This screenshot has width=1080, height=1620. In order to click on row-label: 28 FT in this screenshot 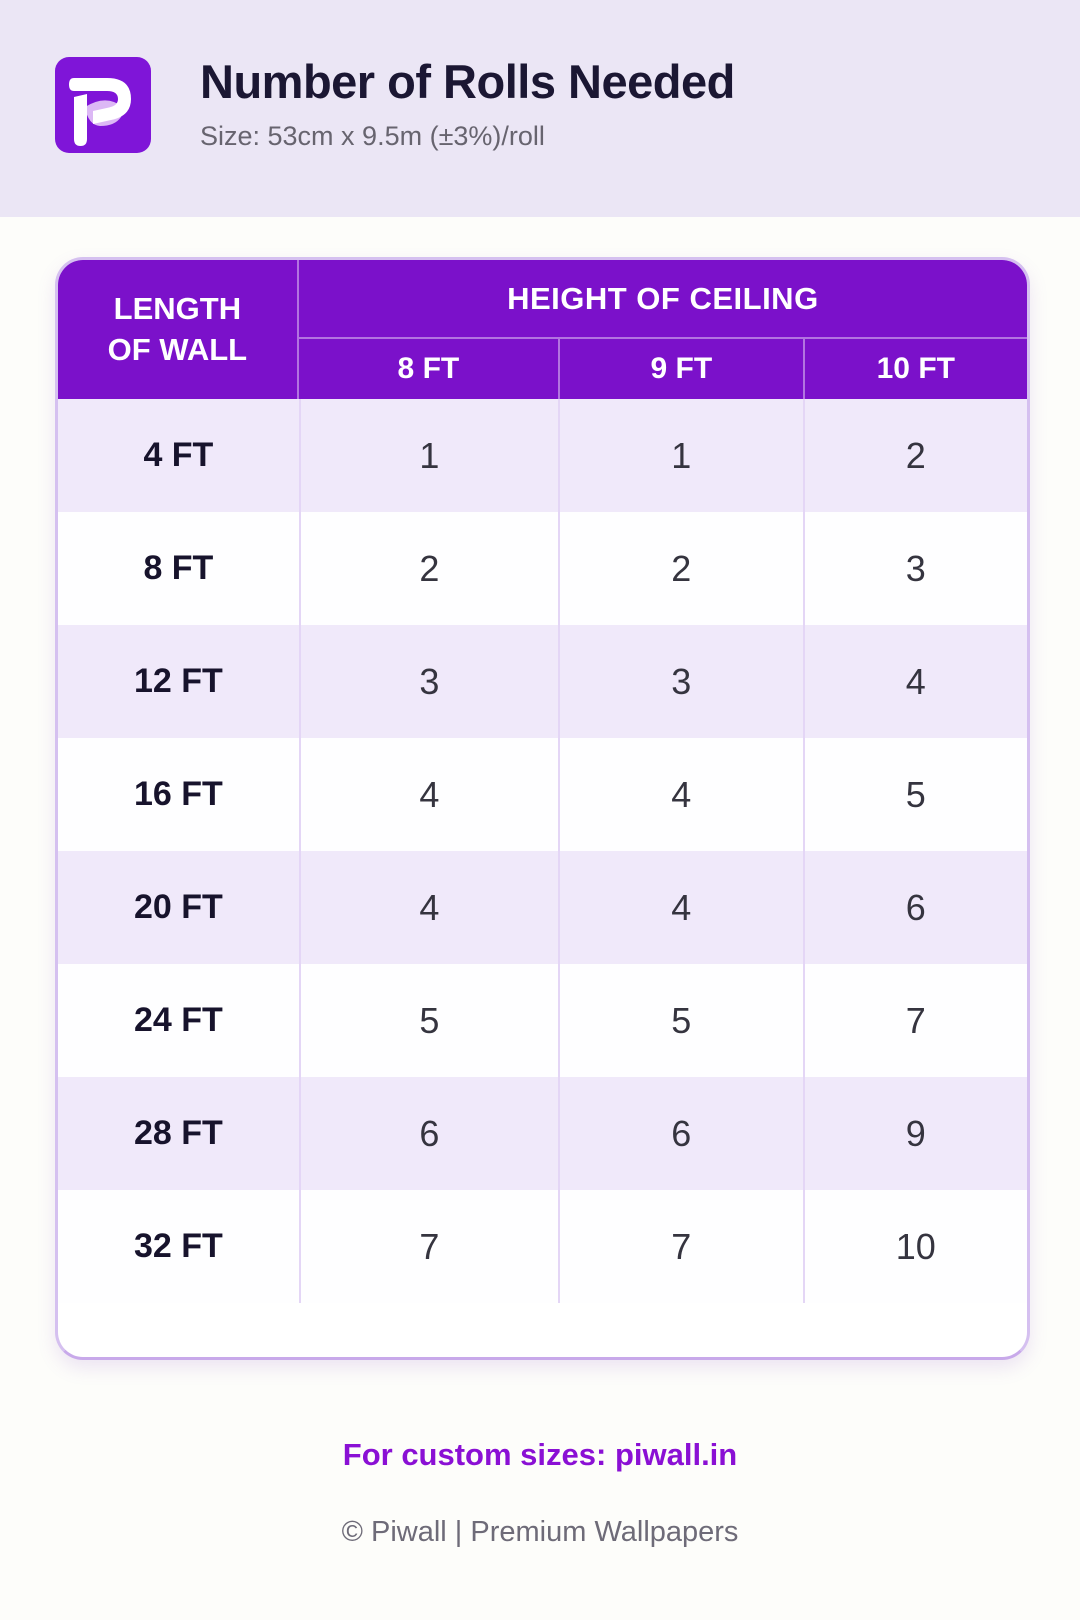, I will do `click(178, 1133)`.